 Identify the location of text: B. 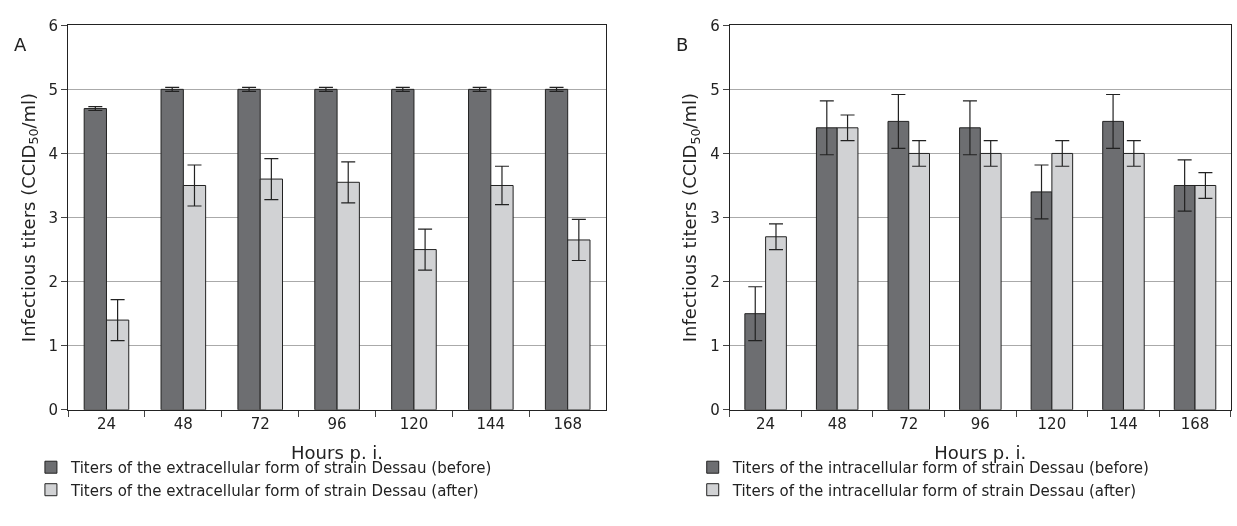
(682, 44).